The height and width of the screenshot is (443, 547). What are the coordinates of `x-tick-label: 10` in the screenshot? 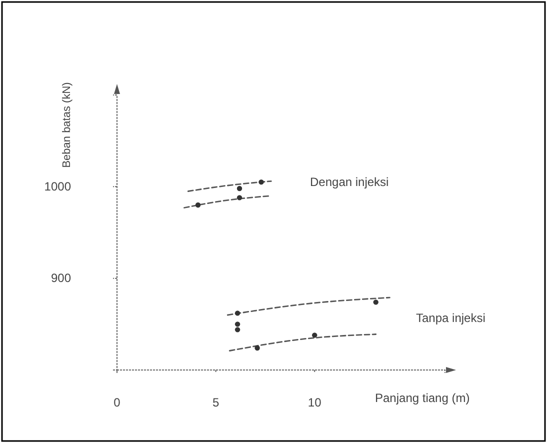 It's located at (315, 403).